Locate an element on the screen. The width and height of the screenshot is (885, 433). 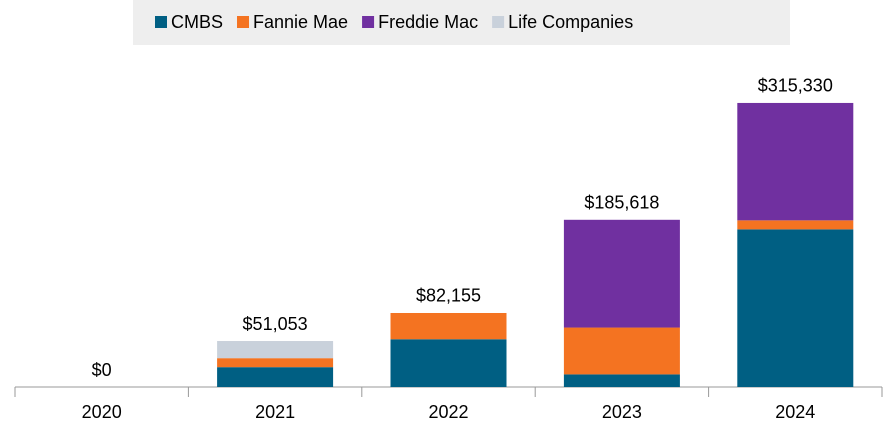
legend-label: Fannie Mae is located at coordinates (300, 22).